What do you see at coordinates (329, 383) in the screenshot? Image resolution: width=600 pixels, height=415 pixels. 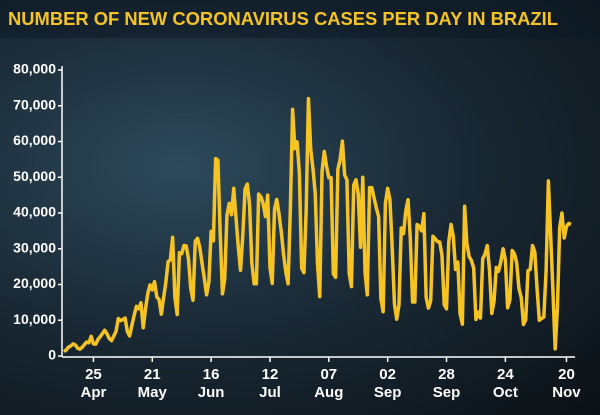 I see `x-tick-label: 07 Aug` at bounding box center [329, 383].